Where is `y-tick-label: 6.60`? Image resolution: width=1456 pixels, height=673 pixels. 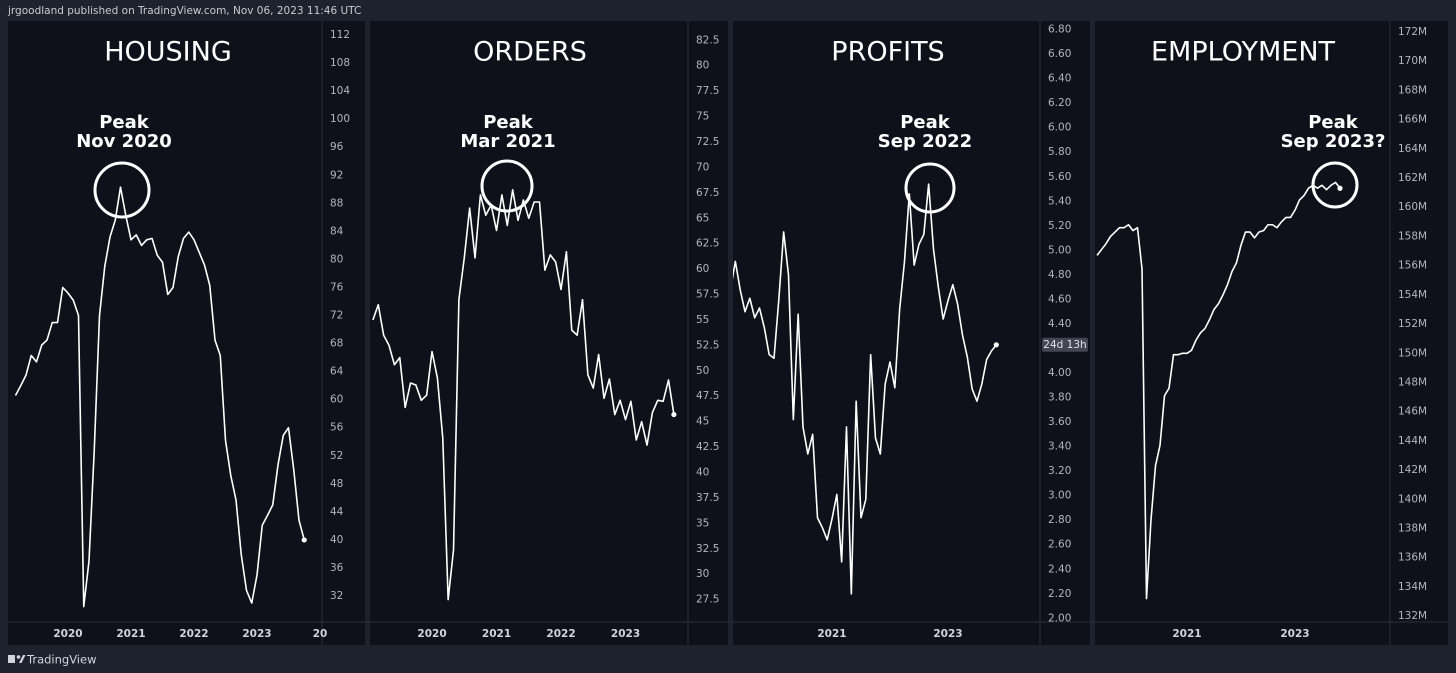
y-tick-label: 6.60 is located at coordinates (1059, 54).